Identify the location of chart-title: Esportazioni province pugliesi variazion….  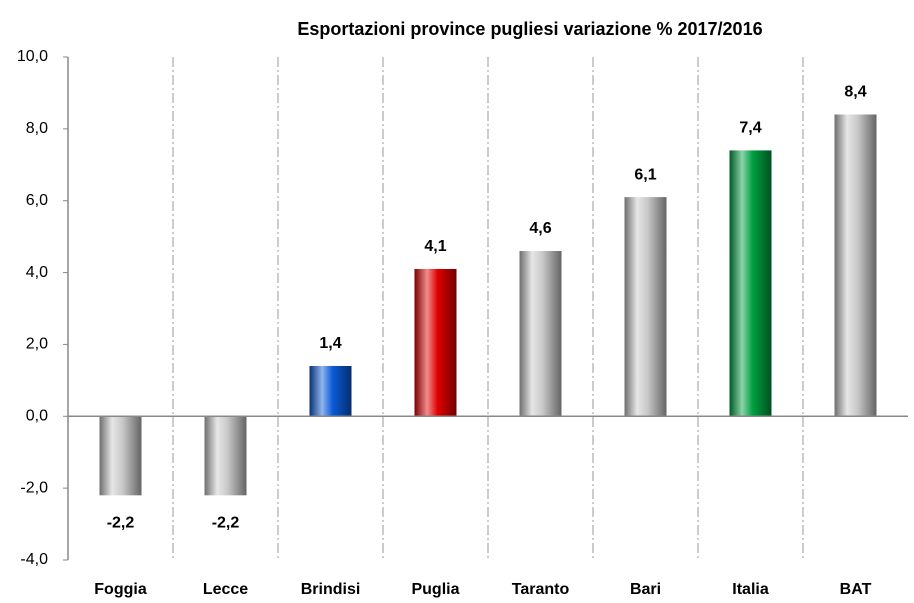
(529, 29).